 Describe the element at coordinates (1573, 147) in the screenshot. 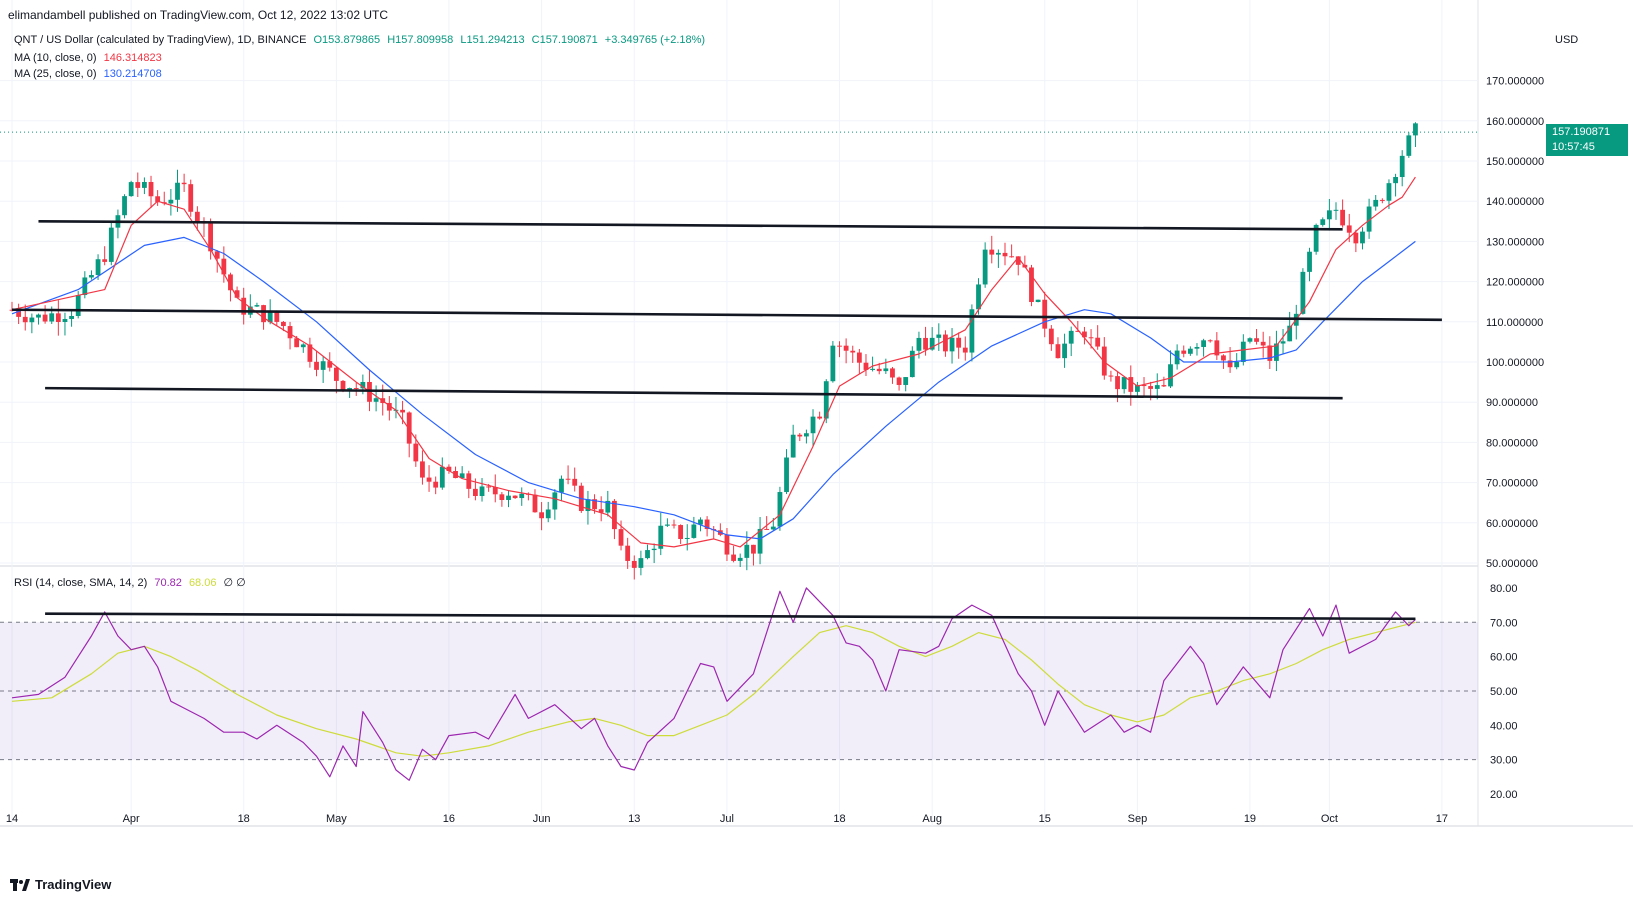

I see `bar-countdown: 10:57:45` at that location.